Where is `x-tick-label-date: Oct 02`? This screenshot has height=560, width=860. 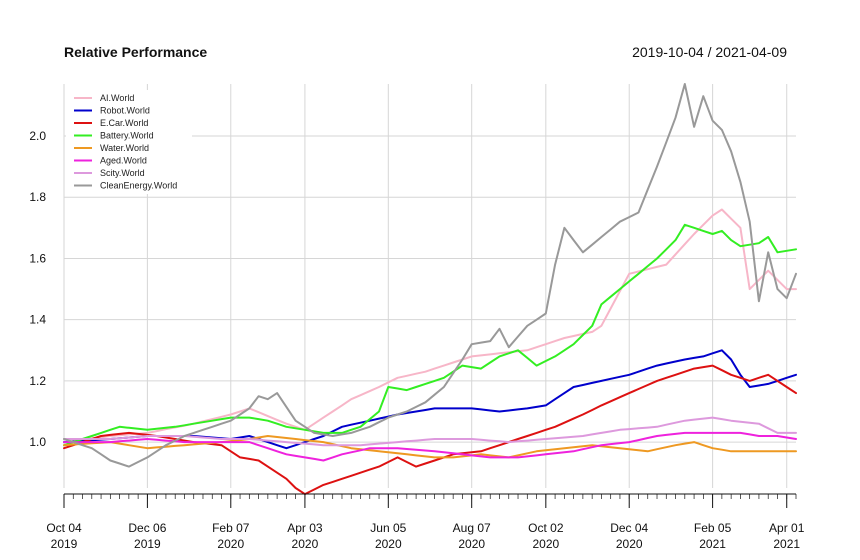
x-tick-label-date: Oct 02 is located at coordinates (546, 528).